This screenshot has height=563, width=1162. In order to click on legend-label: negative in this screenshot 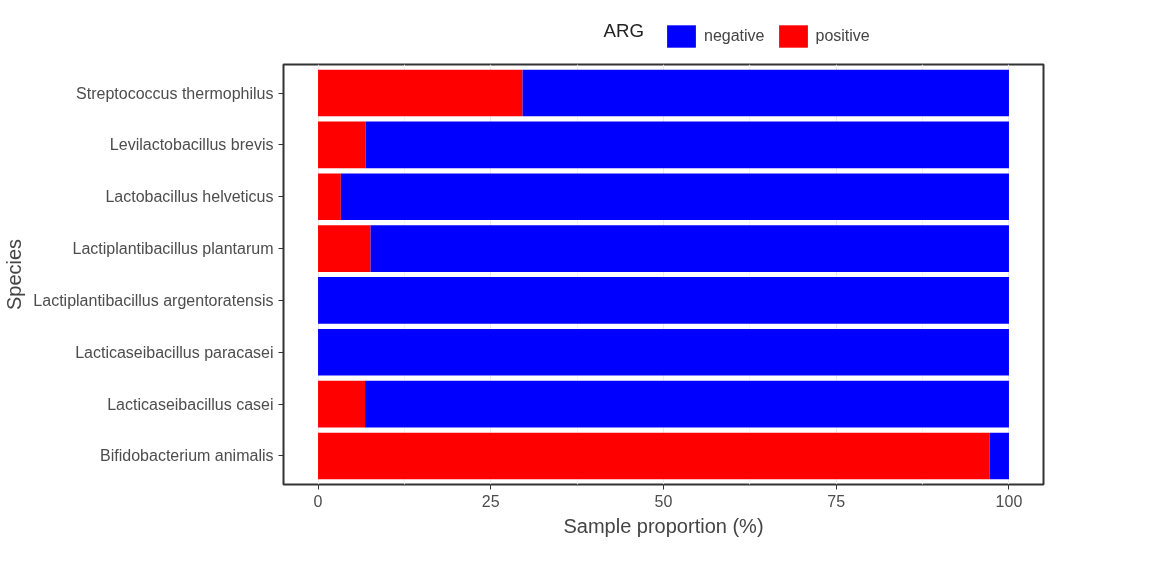, I will do `click(734, 36)`.